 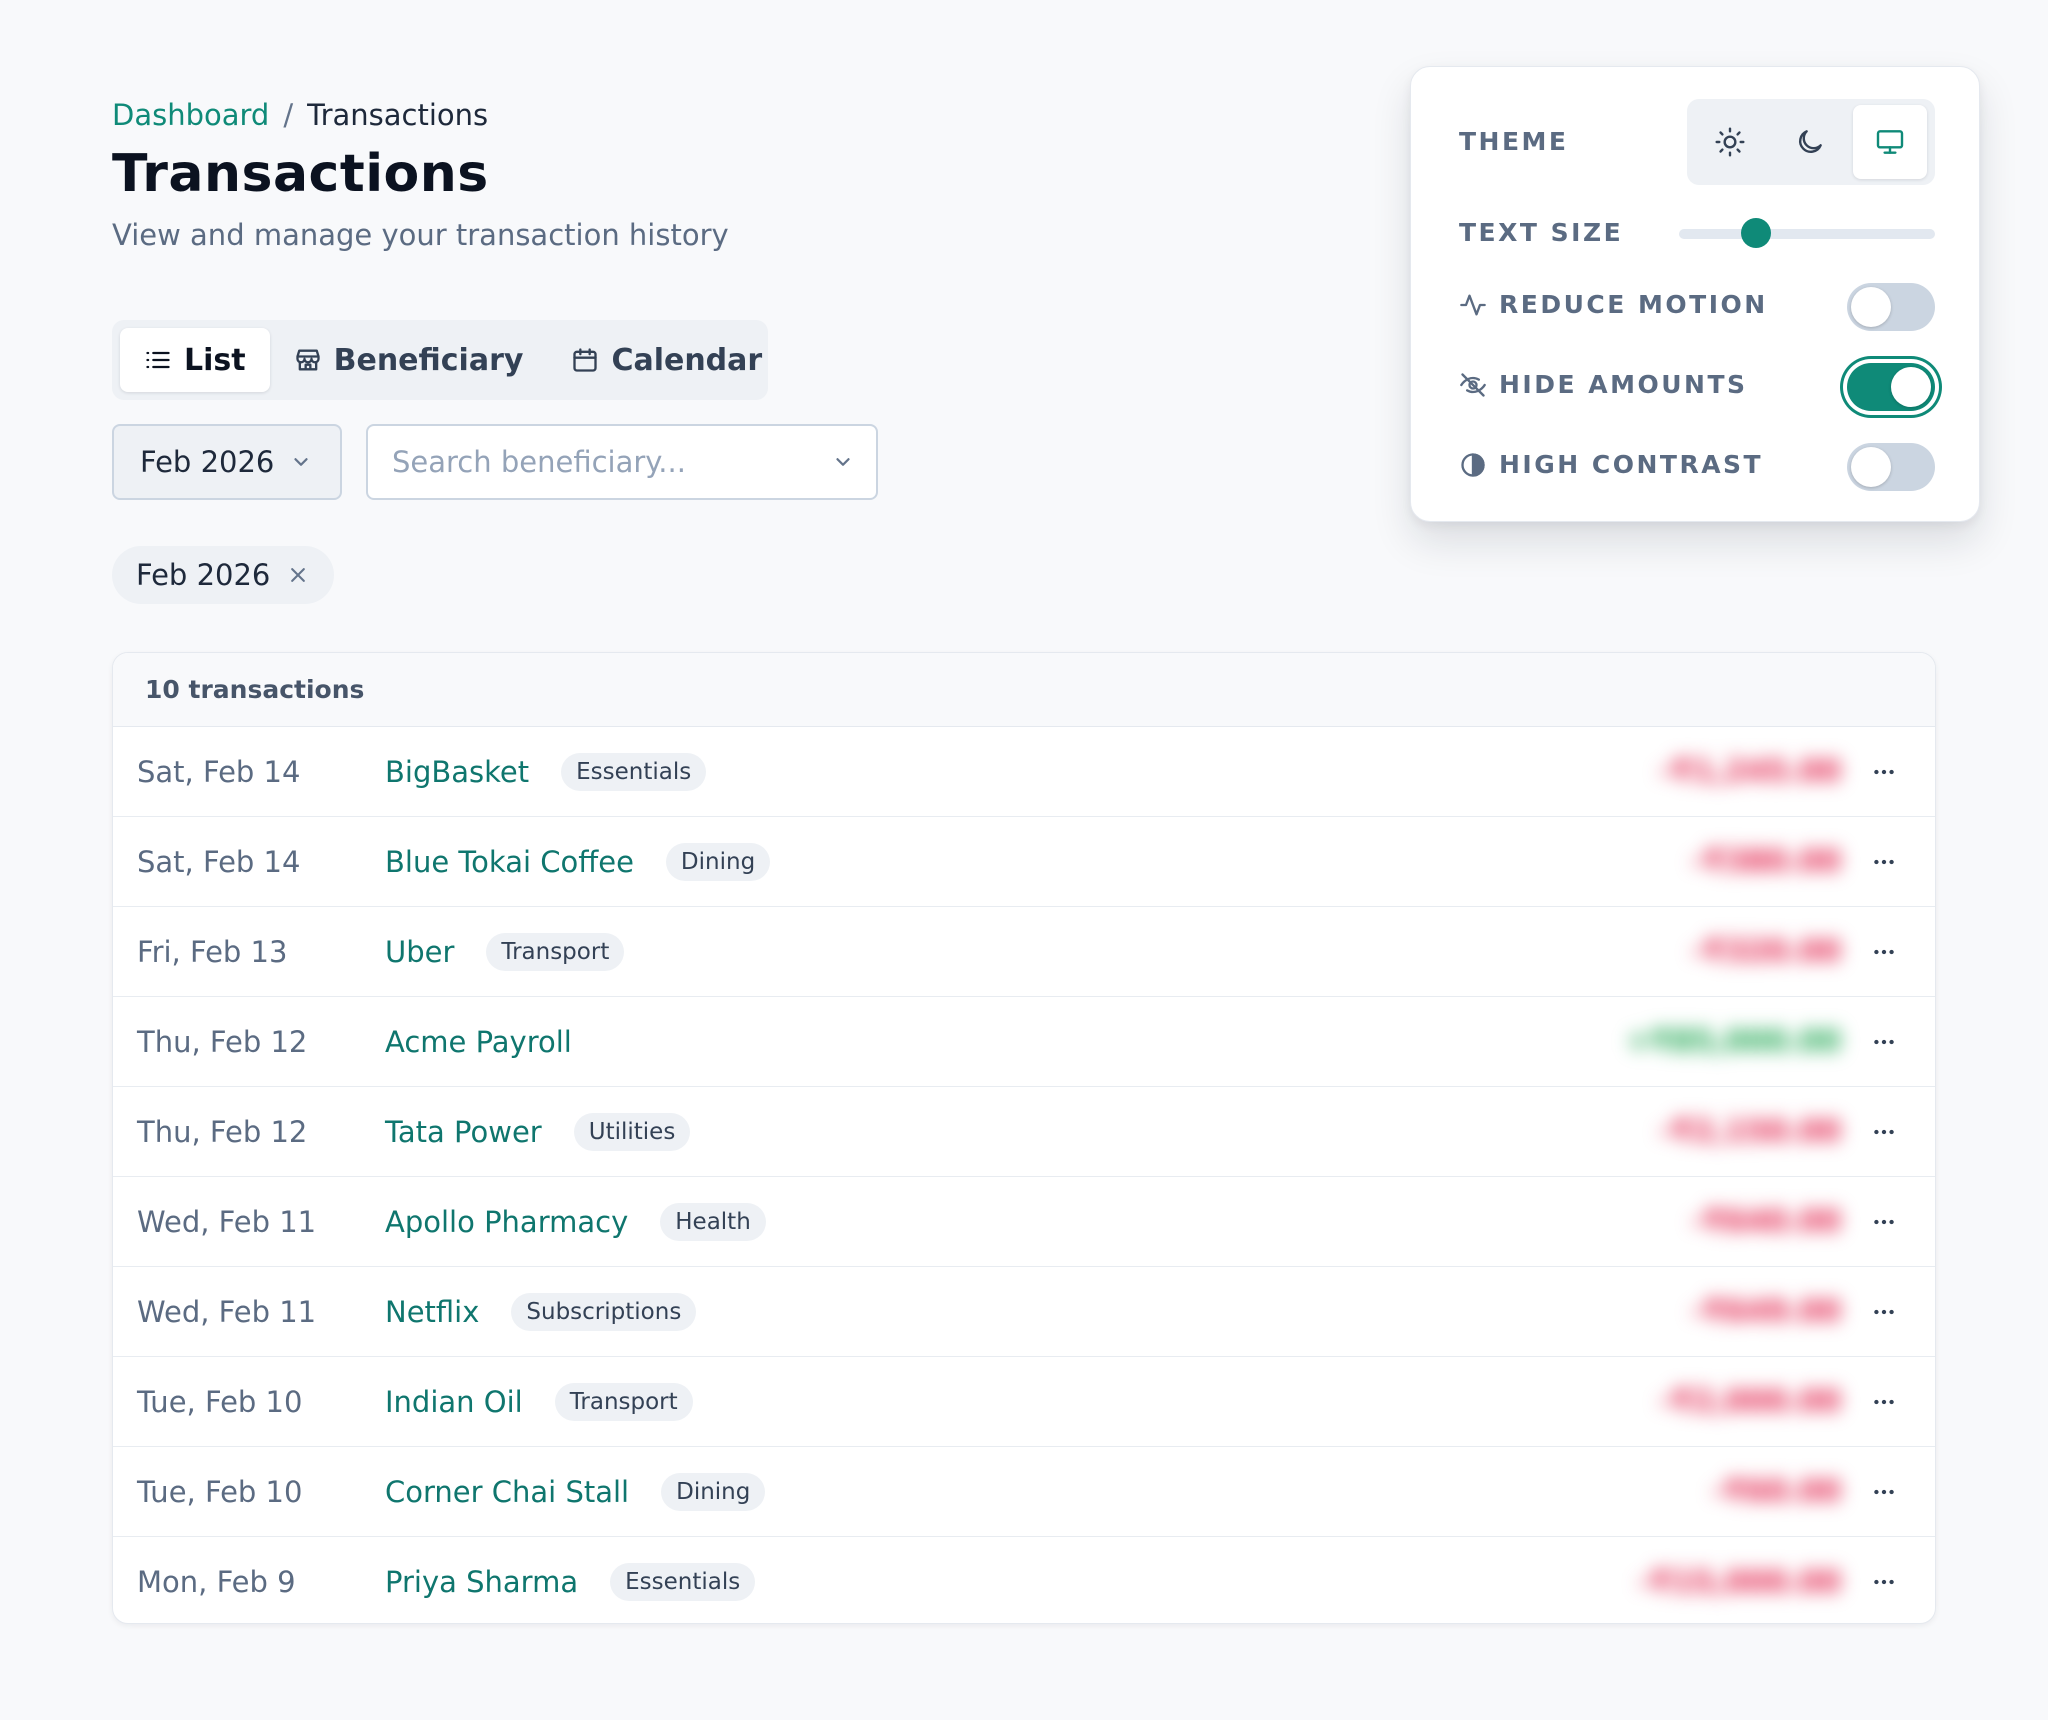 I want to click on close-icon, so click(x=298, y=575).